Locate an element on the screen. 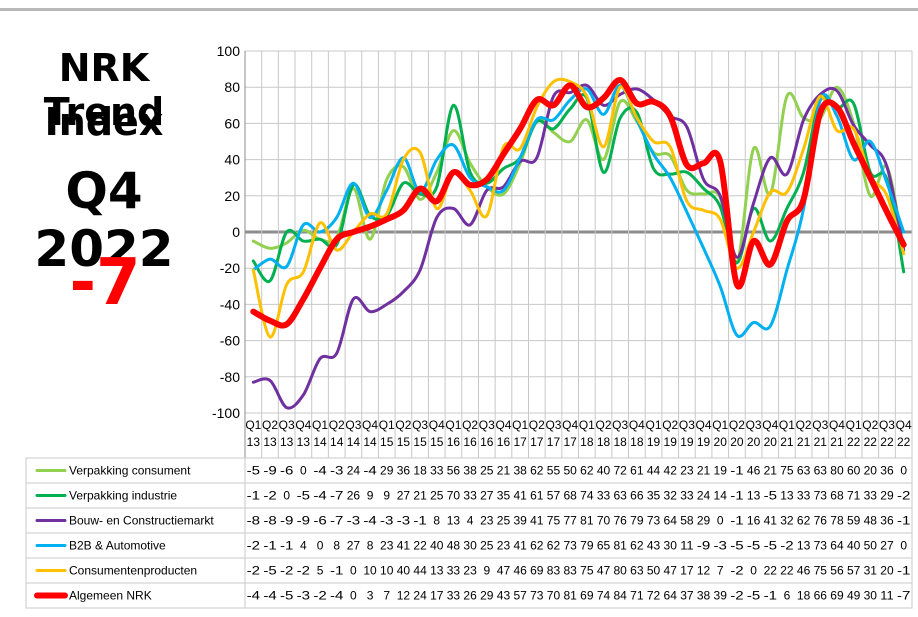 The width and height of the screenshot is (918, 617). table-cell: 35 is located at coordinates (654, 496).